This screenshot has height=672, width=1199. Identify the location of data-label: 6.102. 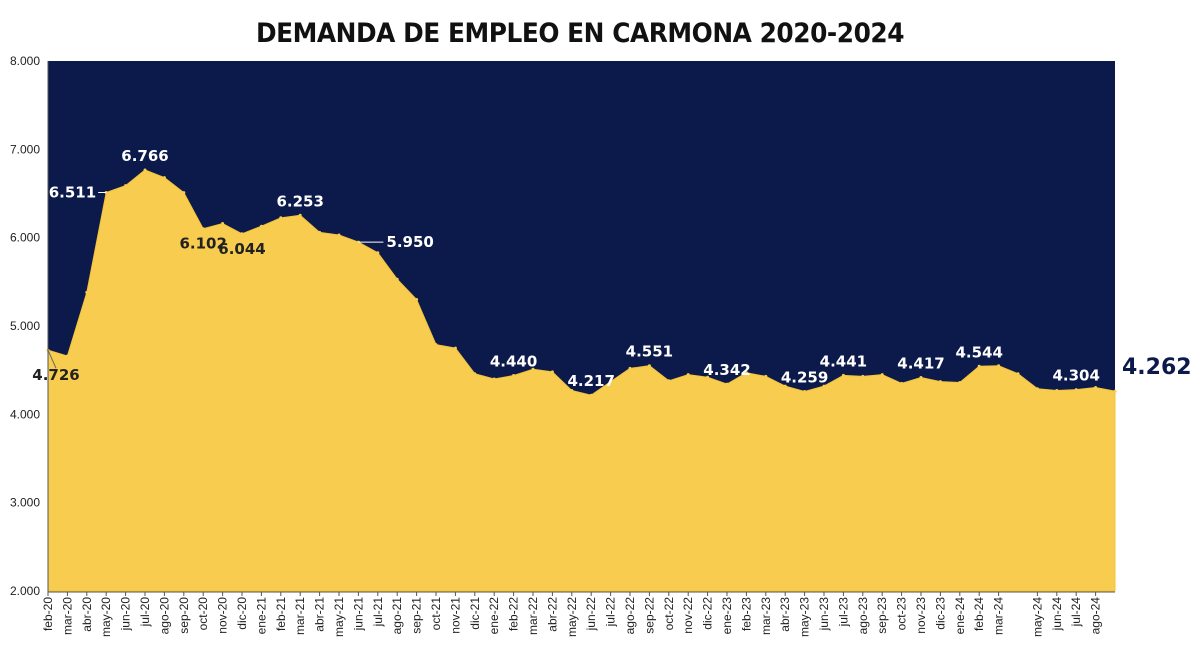
(202, 244).